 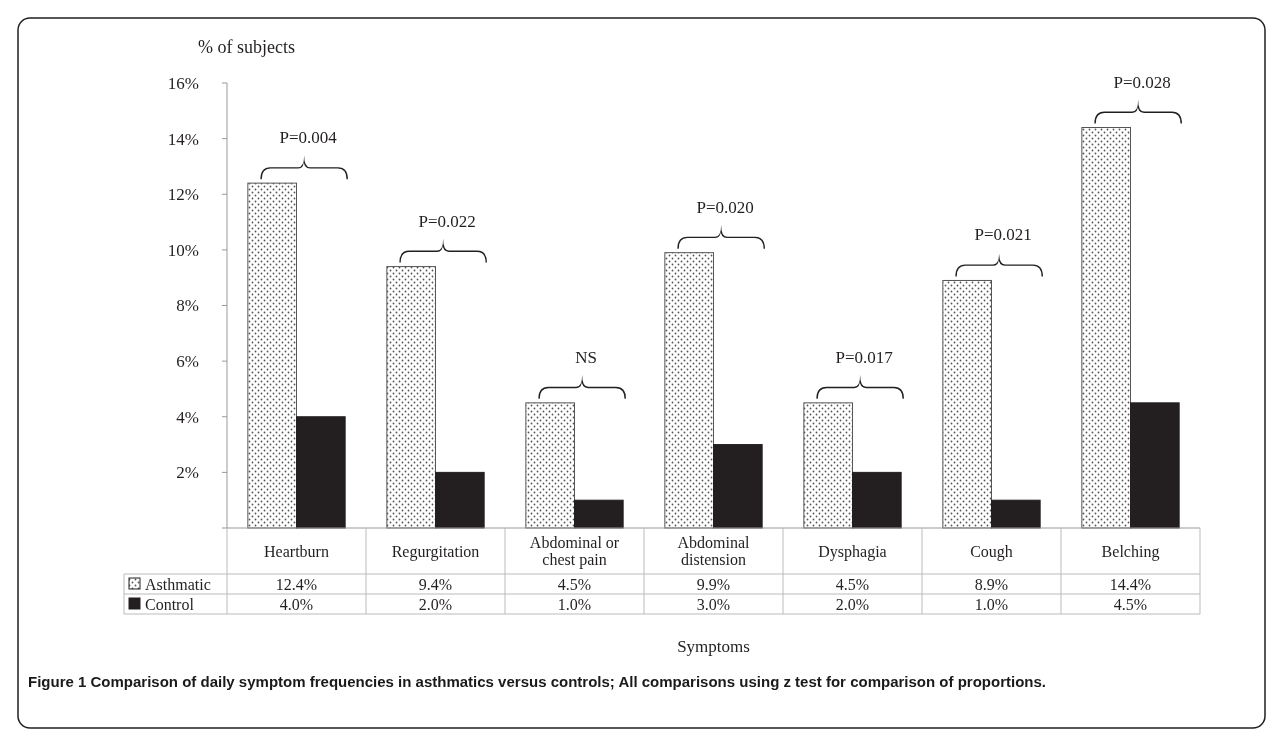 What do you see at coordinates (296, 551) in the screenshot?
I see `x-tick-label: Heartburn` at bounding box center [296, 551].